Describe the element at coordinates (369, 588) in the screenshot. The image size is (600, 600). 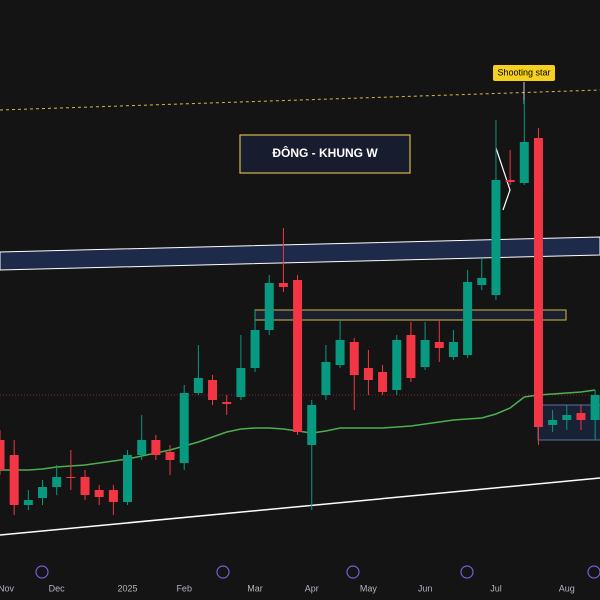
I see `x-tick-label: May` at that location.